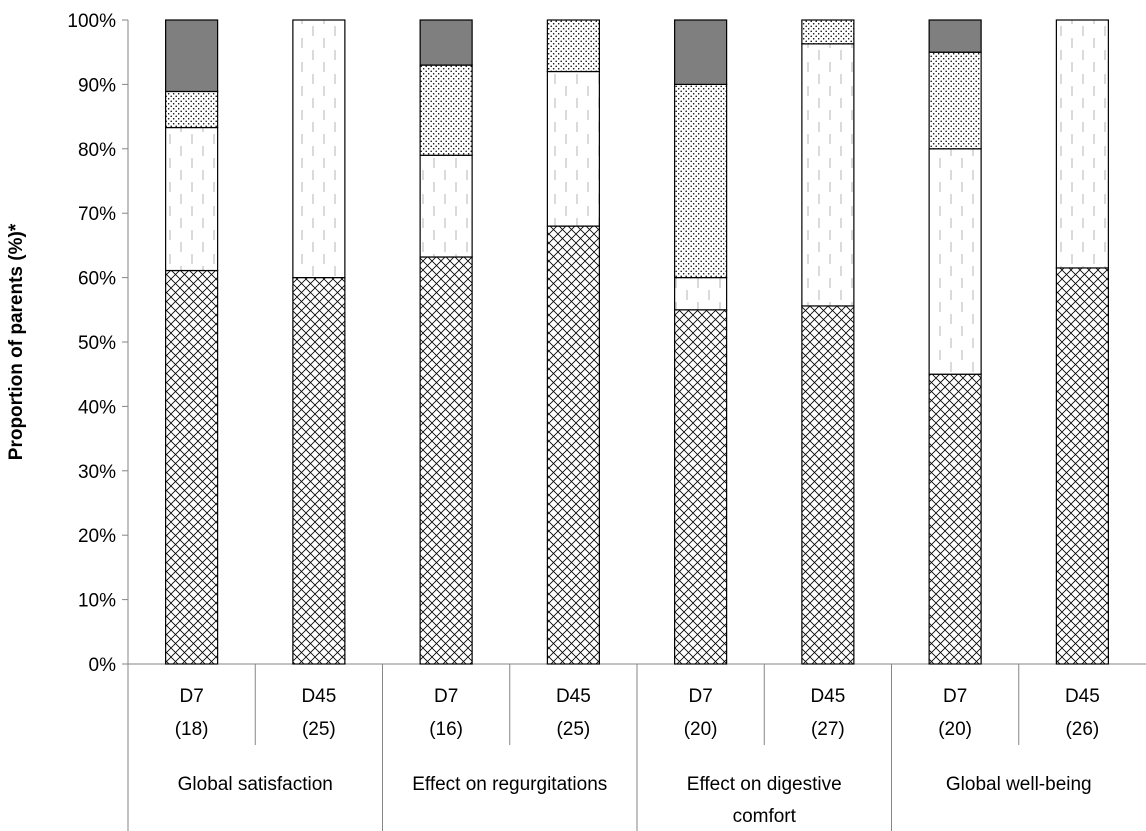 The image size is (1146, 831). Describe the element at coordinates (1019, 784) in the screenshot. I see `group-label: Global well-being` at that location.